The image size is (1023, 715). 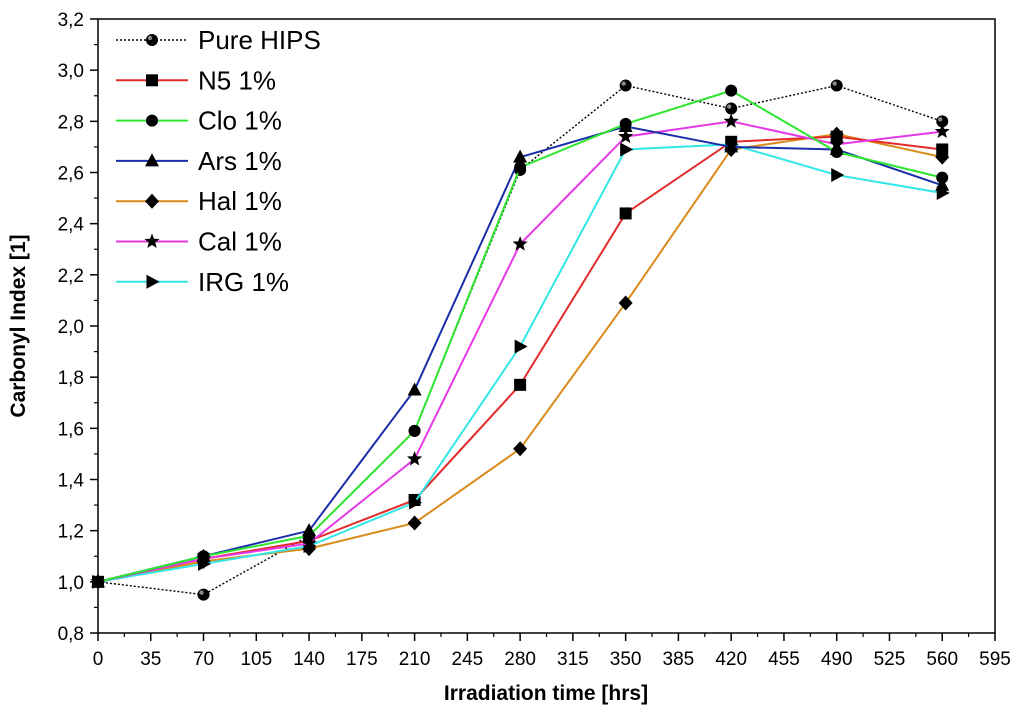 I want to click on legend-marker-hal-1pct, so click(x=152, y=201).